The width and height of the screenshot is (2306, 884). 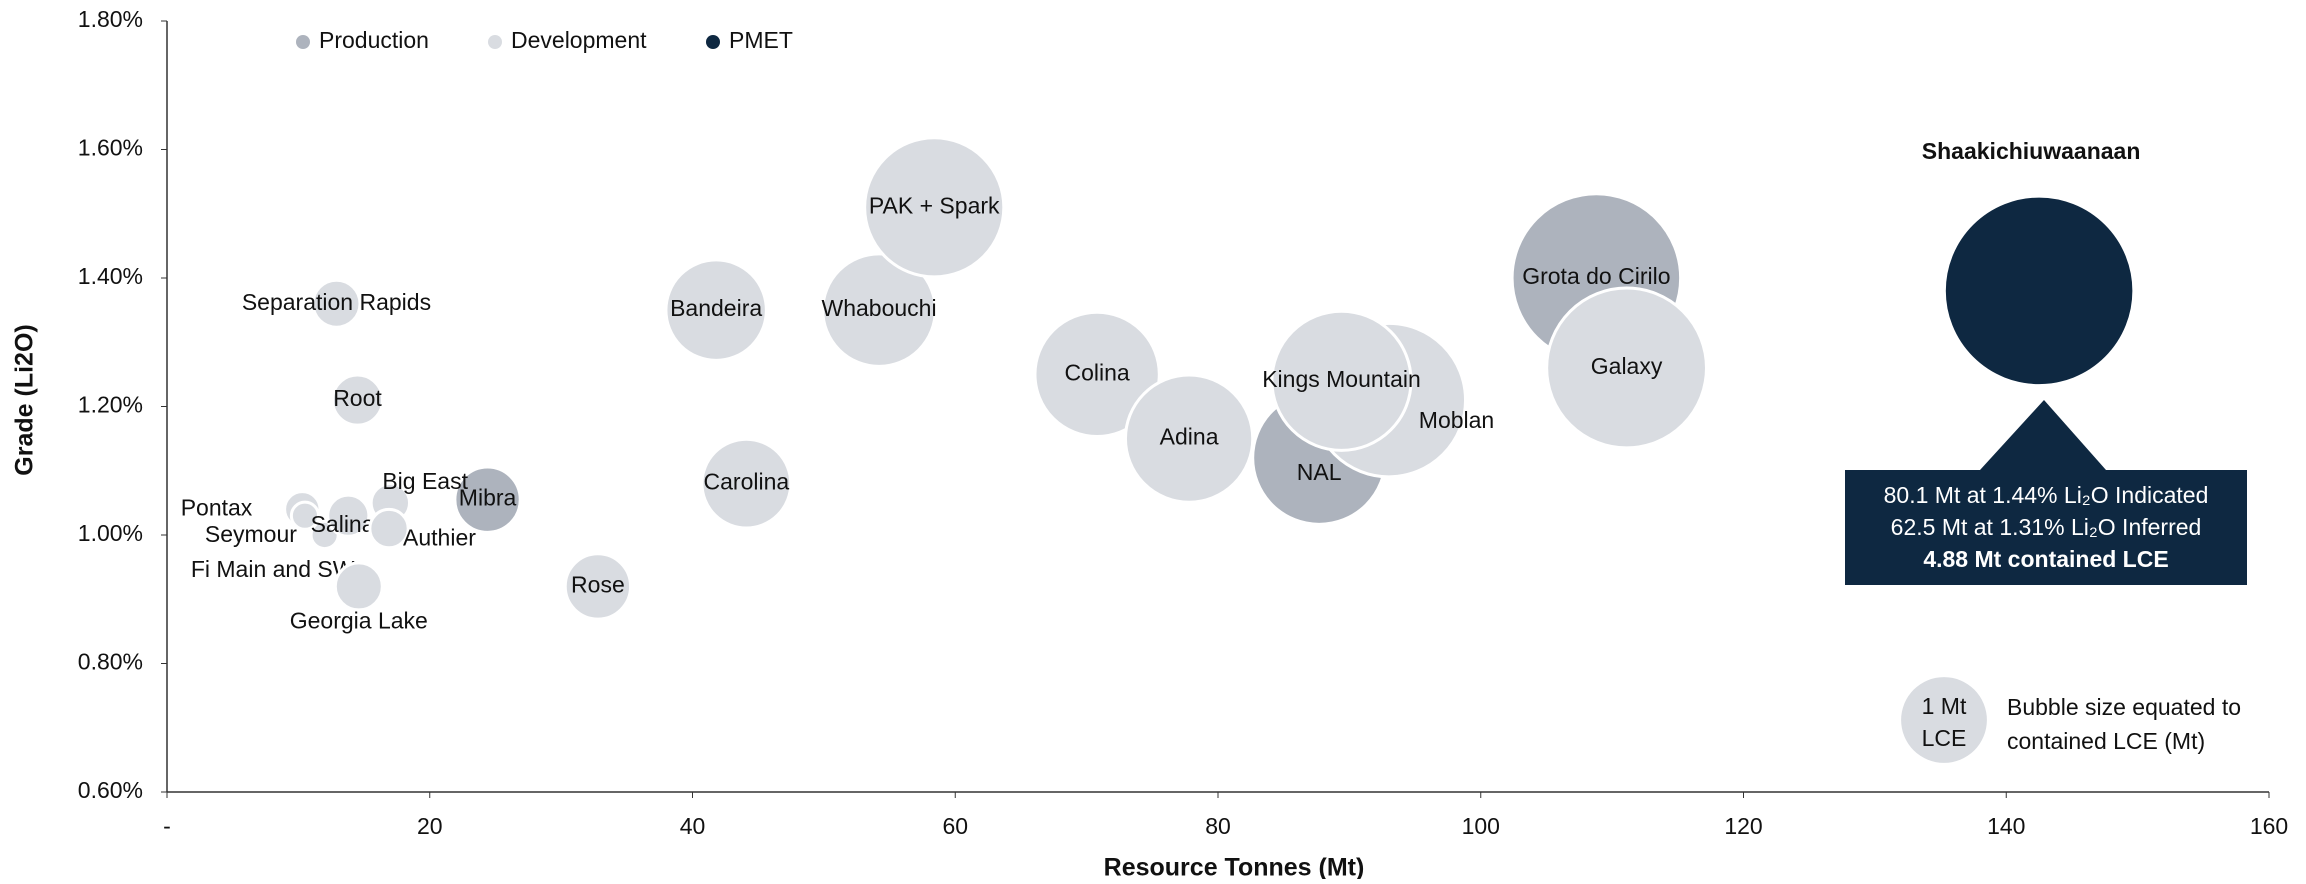 I want to click on callout-text: 80.1 Mt at 1.44% Li₂O Indicated, so click(x=2046, y=495).